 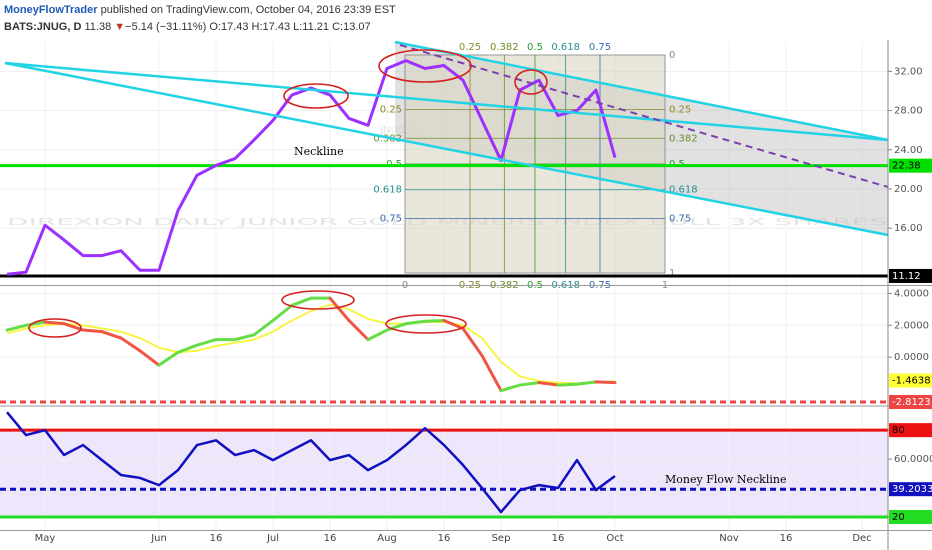 What do you see at coordinates (43, 27) in the screenshot?
I see `symbol: BATS:JNUG, D` at bounding box center [43, 27].